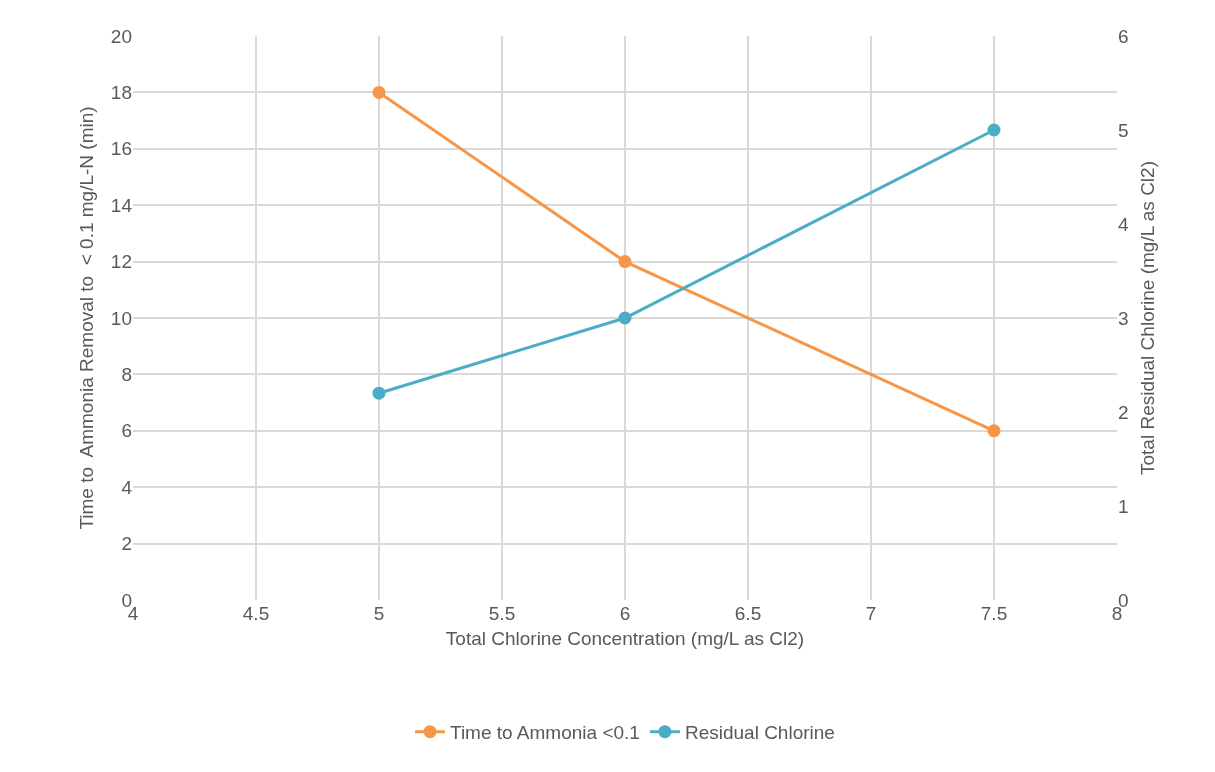 This screenshot has width=1215, height=772. I want to click on y-tick-label: 8, so click(126, 375).